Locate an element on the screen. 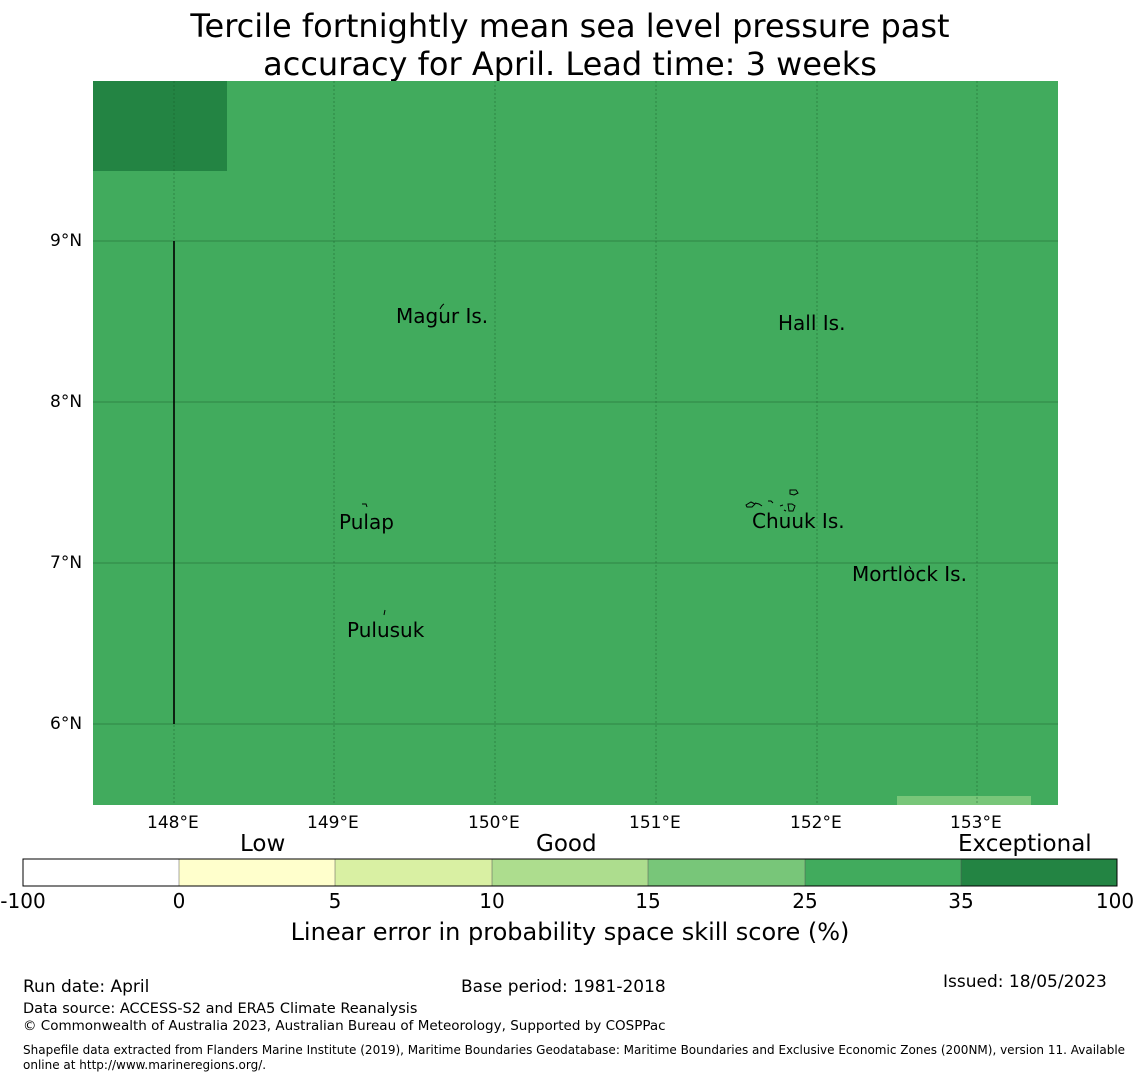 The height and width of the screenshot is (1080, 1140). place-label-pulusuk: Pulusuk is located at coordinates (386, 630).